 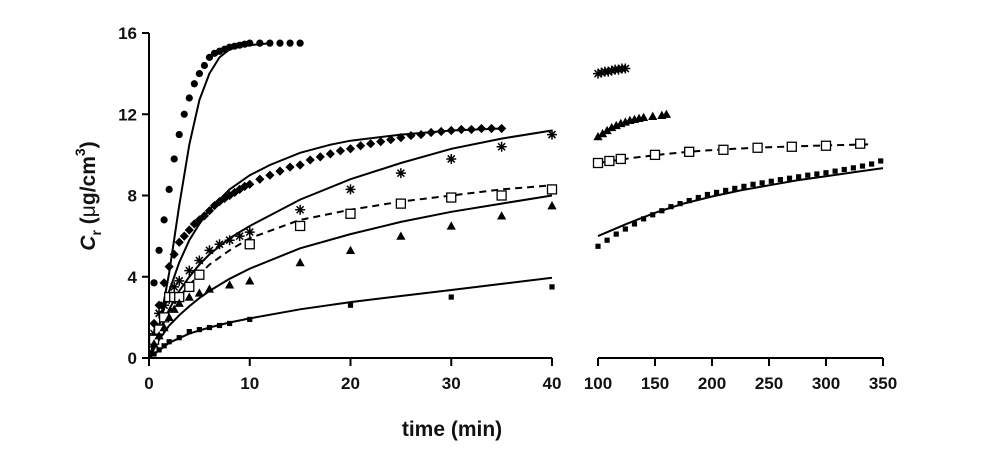 What do you see at coordinates (769, 383) in the screenshot?
I see `x-tick-label: 250` at bounding box center [769, 383].